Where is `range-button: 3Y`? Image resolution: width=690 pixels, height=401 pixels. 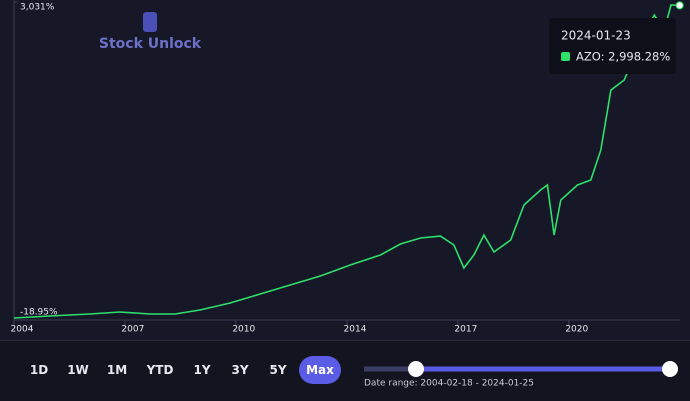 range-button: 3Y is located at coordinates (240, 370).